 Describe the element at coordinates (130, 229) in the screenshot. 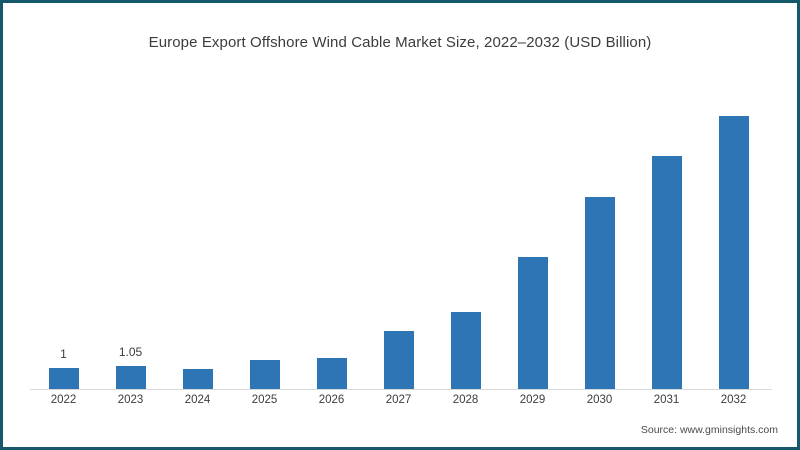

I see `bar-slot: 1.05` at that location.